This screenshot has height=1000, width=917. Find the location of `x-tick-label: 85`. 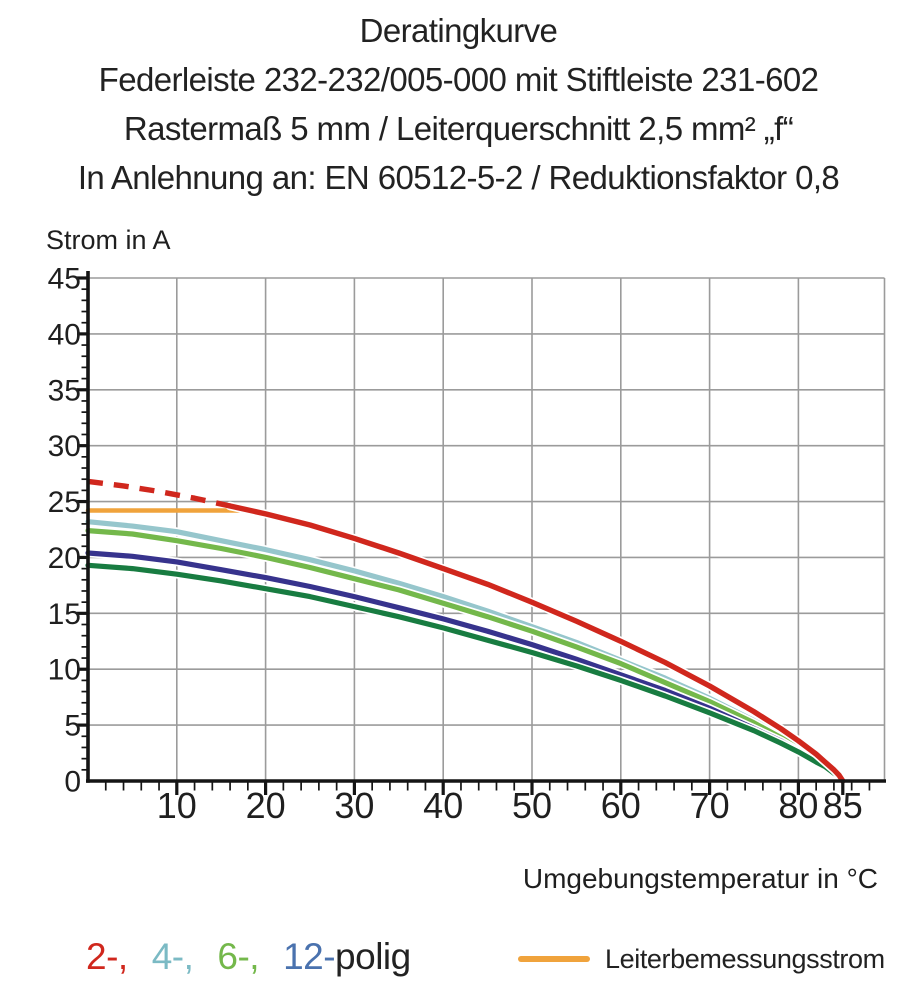

x-tick-label: 85 is located at coordinates (843, 805).